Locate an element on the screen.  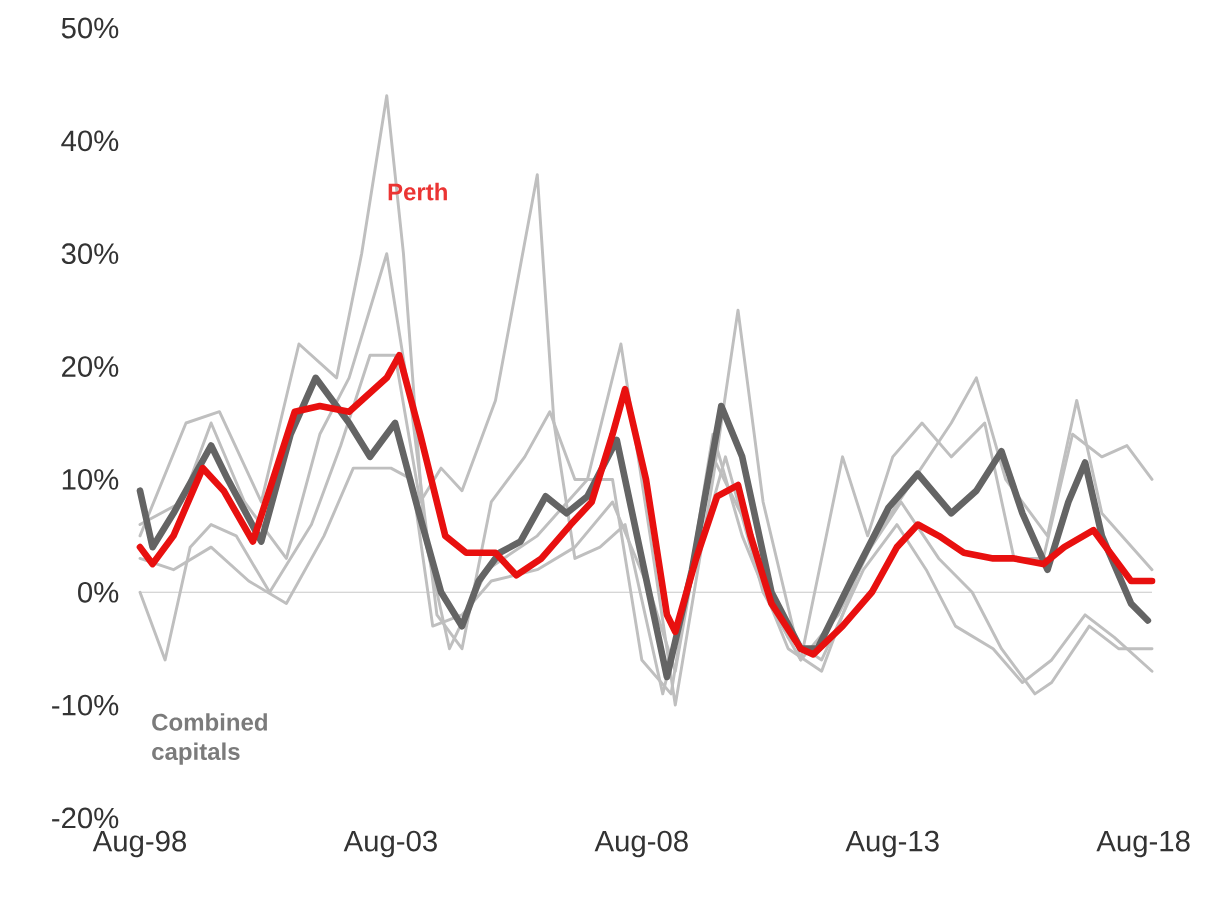
x-tick-label: Aug-18 is located at coordinates (1143, 844).